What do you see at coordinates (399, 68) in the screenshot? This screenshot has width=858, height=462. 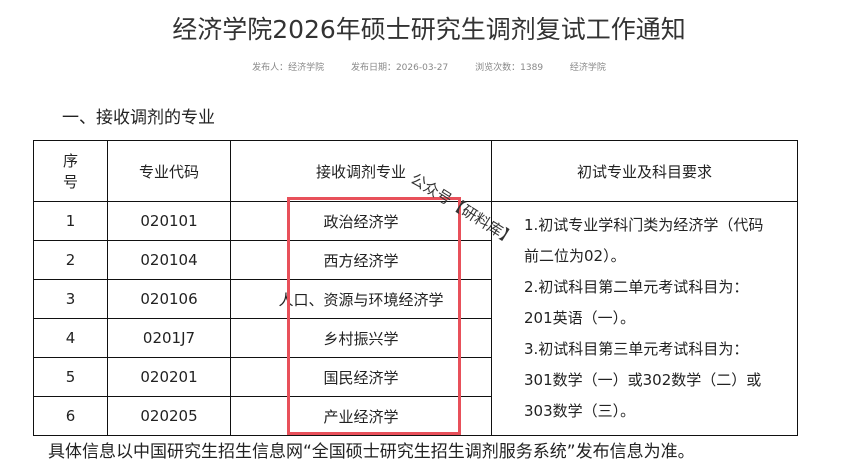 I see `publish-date: 发布日期：2026-03-27` at bounding box center [399, 68].